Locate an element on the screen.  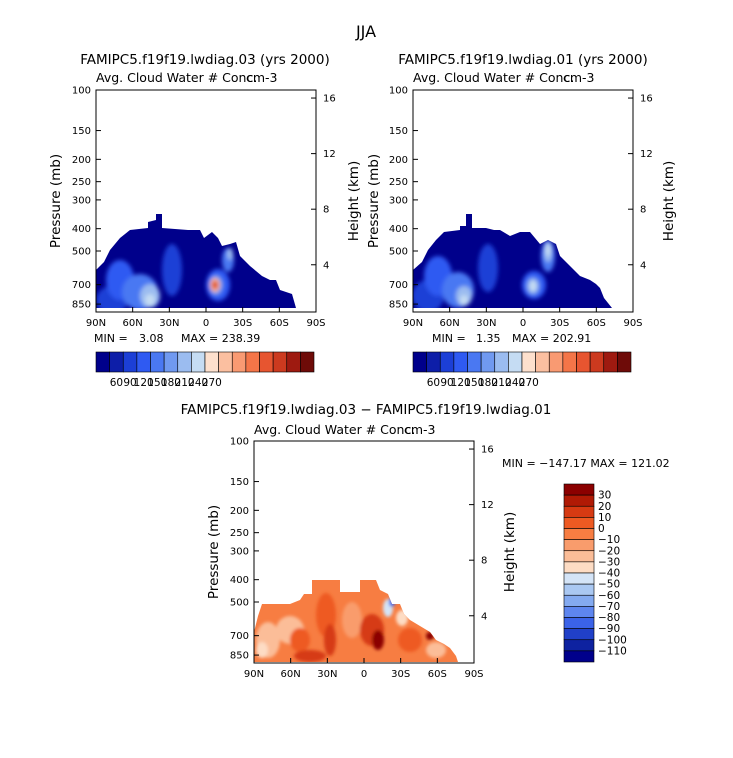
colorbar-label: −60 is located at coordinates (609, 596).